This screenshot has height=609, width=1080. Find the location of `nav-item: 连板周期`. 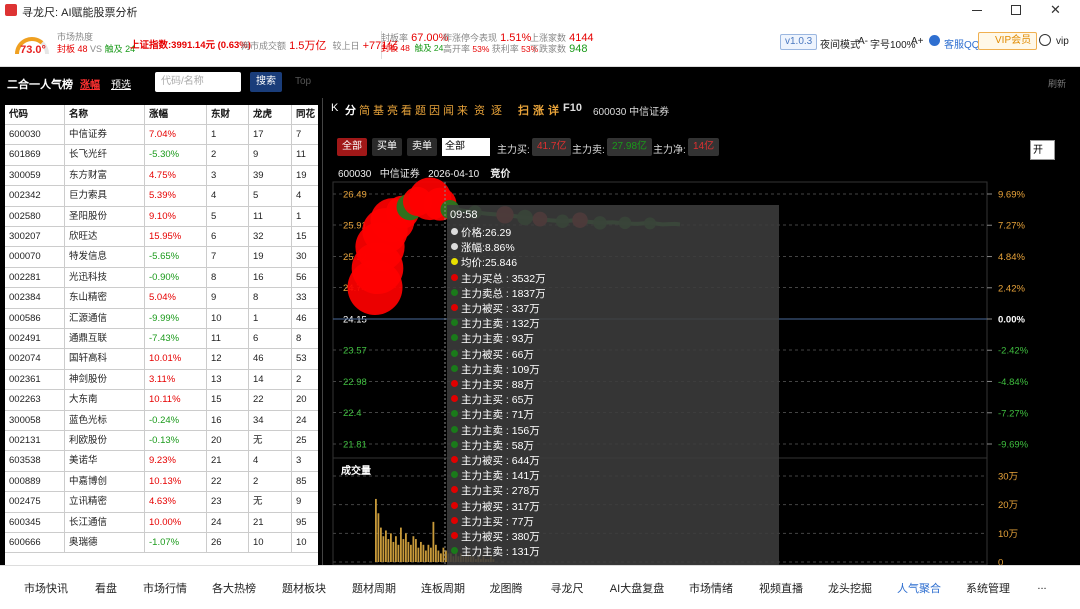

nav-item: 连板周期 is located at coordinates (443, 589).